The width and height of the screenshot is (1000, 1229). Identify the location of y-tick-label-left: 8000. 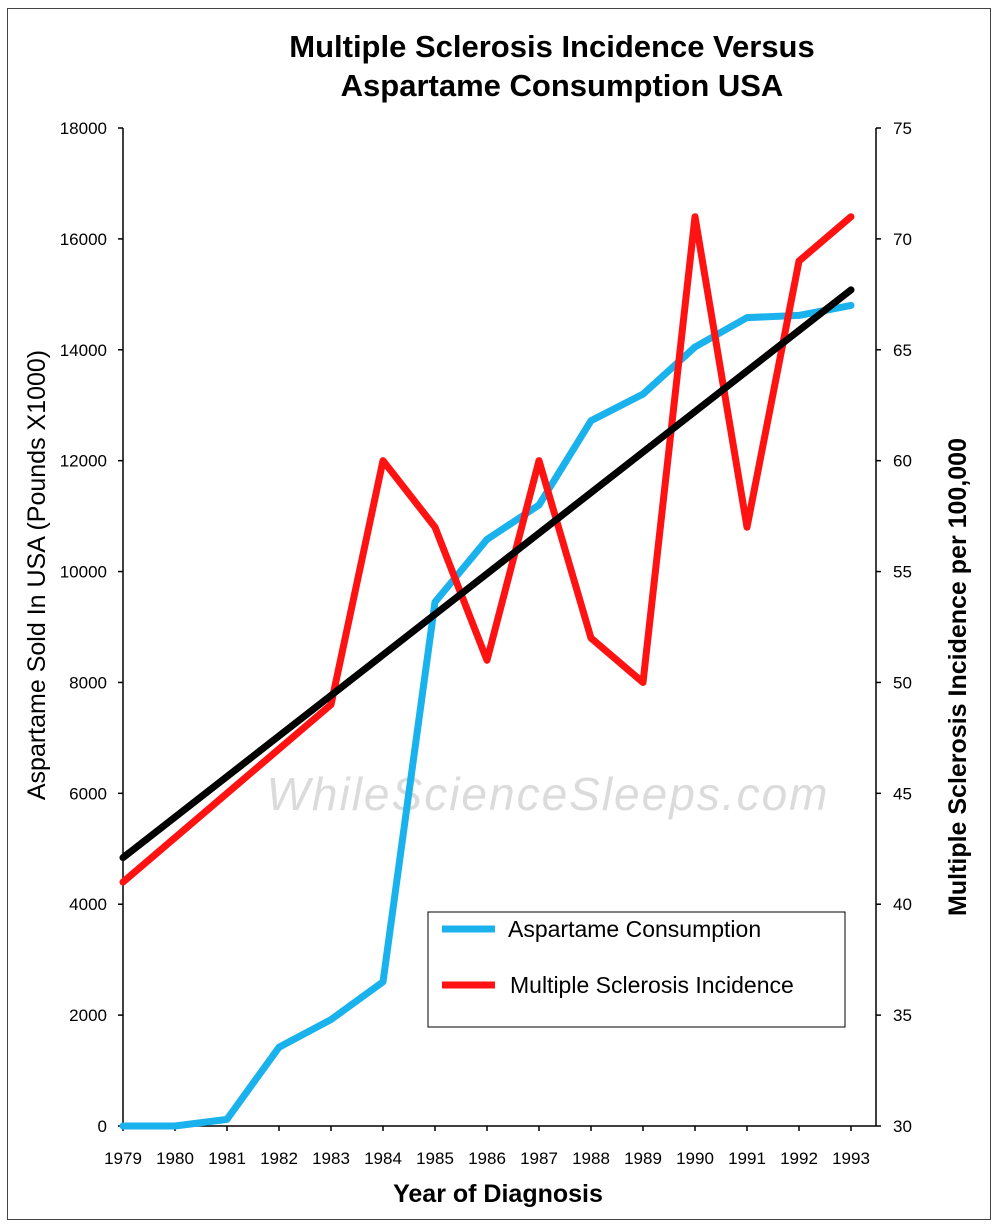
(88, 682).